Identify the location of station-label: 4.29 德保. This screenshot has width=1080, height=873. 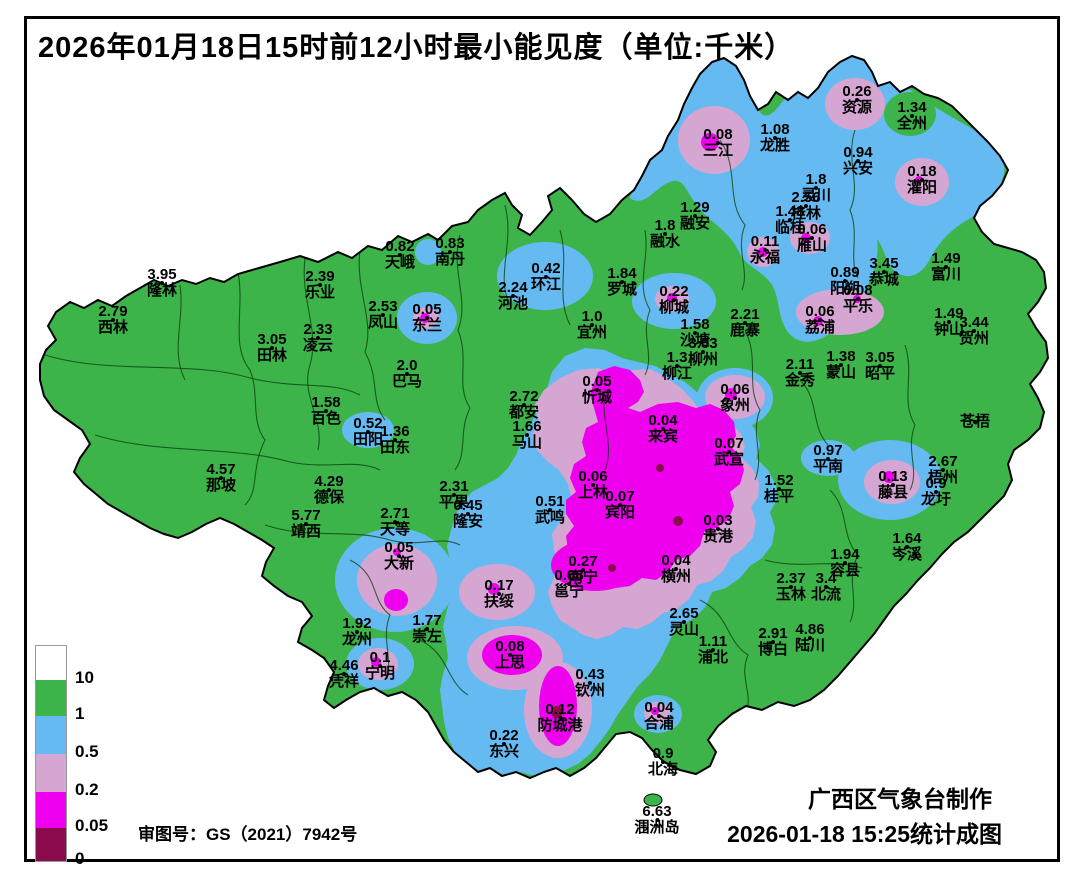
(329, 490).